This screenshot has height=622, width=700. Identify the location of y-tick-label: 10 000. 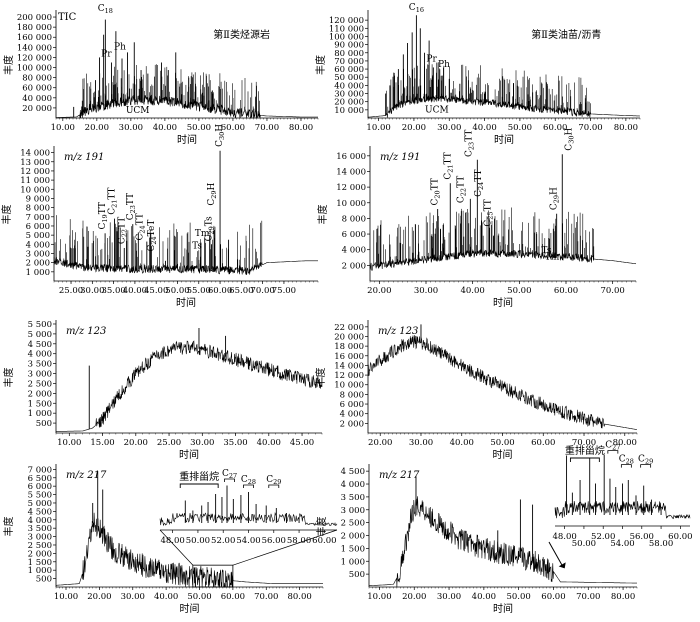
(351, 204).